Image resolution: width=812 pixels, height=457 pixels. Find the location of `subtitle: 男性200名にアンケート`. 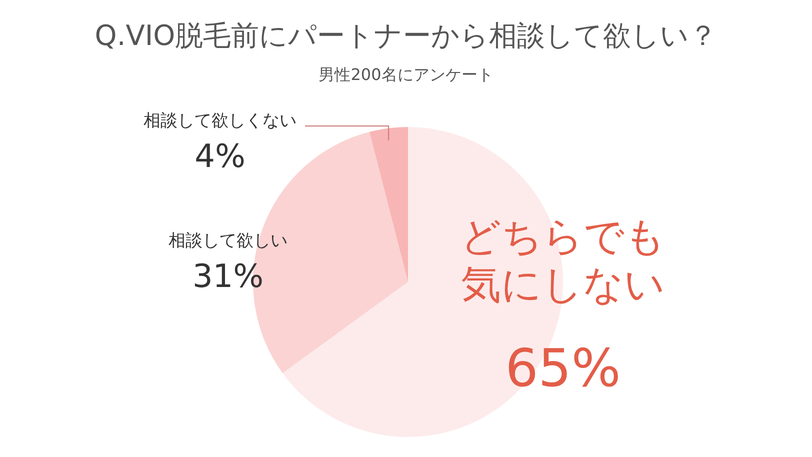

subtitle: 男性200名にアンケート is located at coordinates (406, 74).